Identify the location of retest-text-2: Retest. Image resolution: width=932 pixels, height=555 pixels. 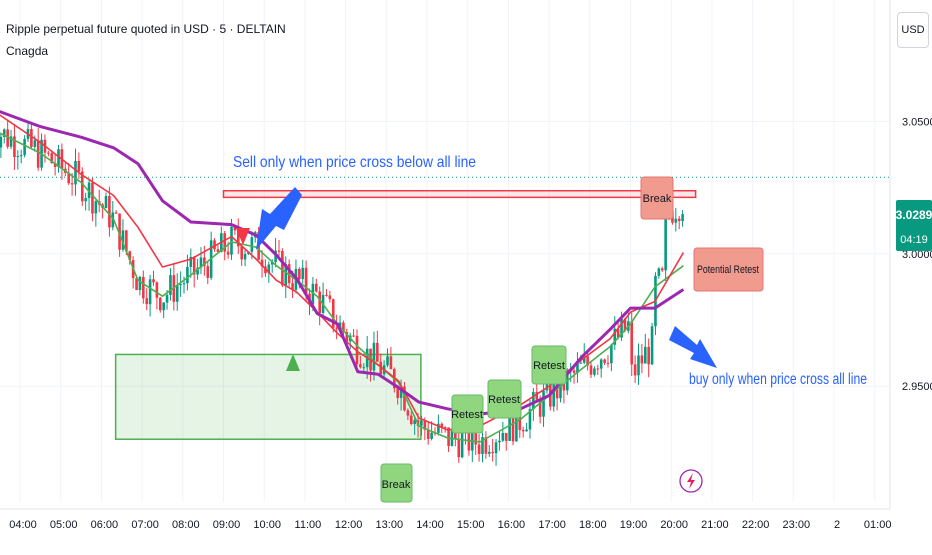
(504, 400).